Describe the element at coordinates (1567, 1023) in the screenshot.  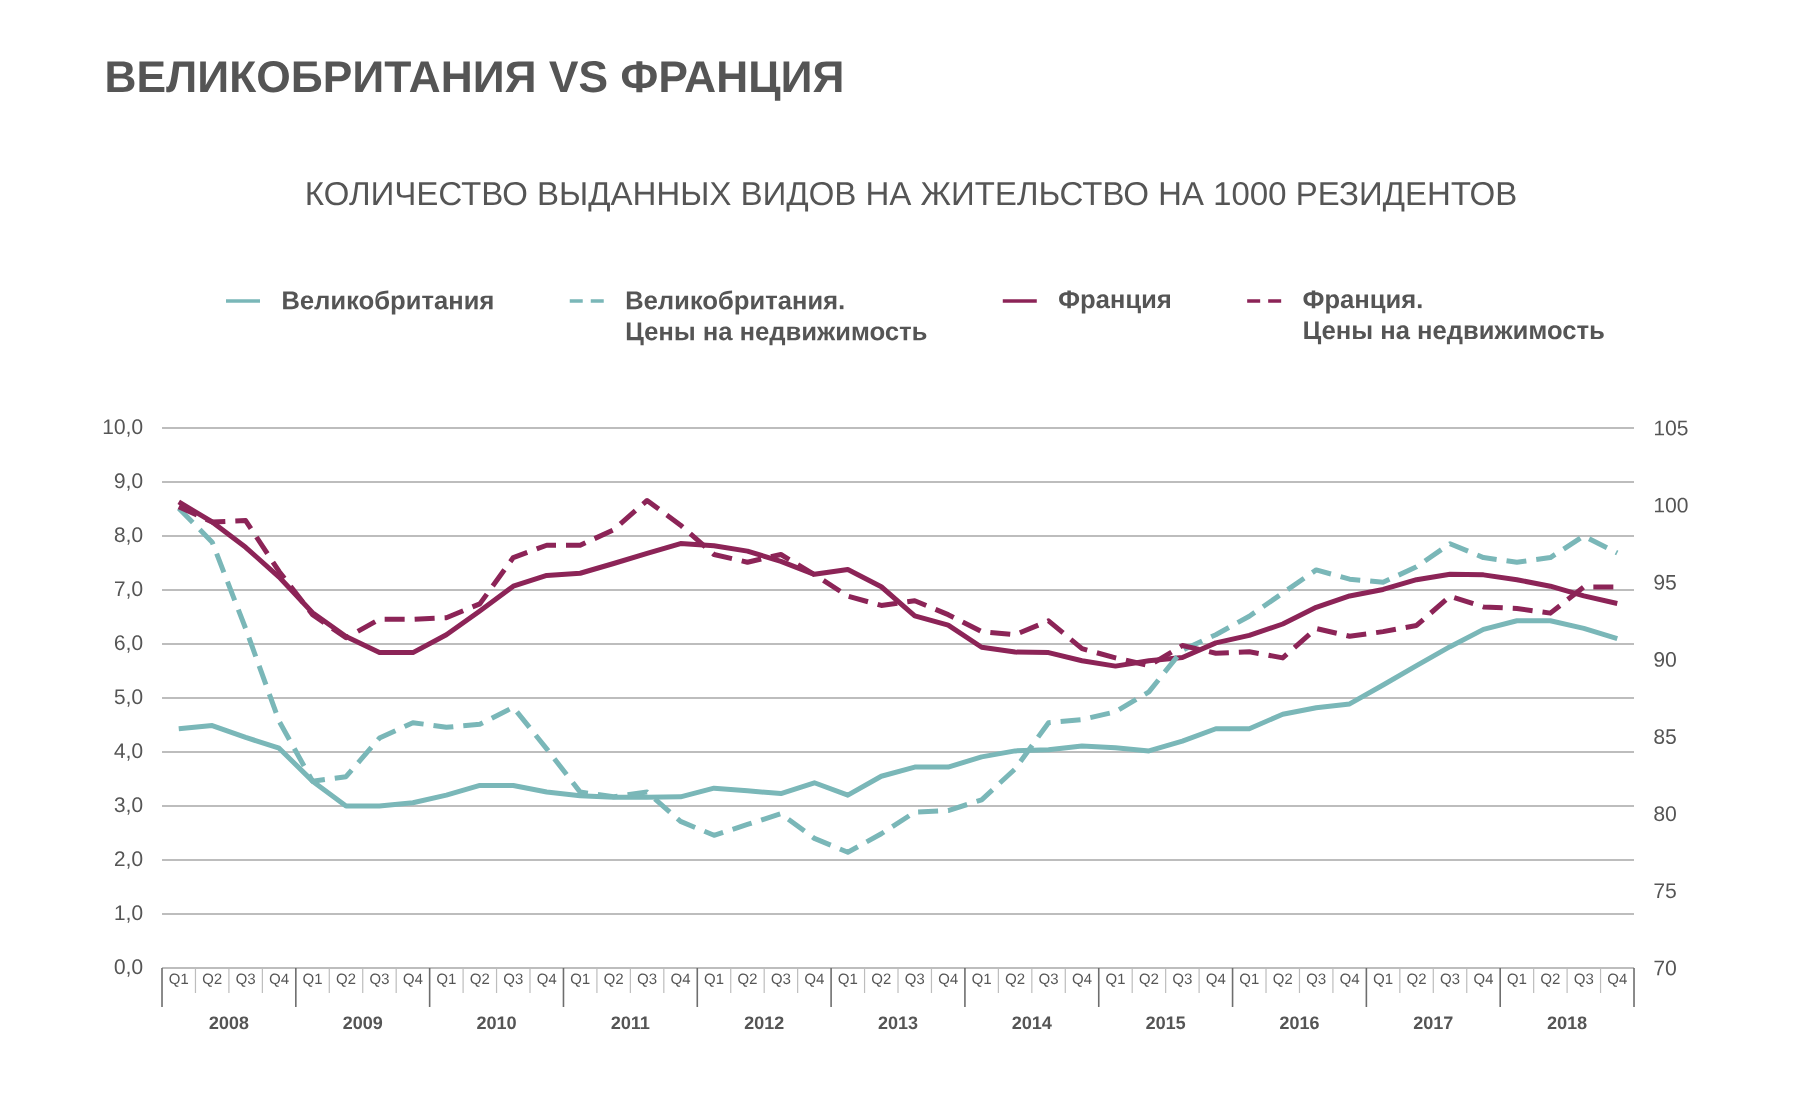
I see `text: 2018` at that location.